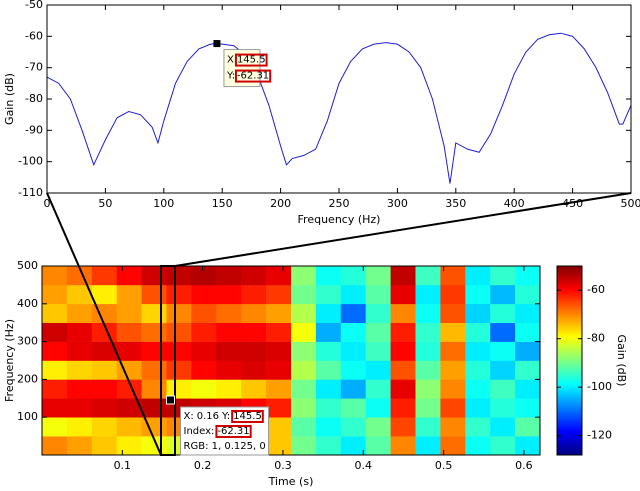 The height and width of the screenshot is (491, 640). I want to click on zoom-connector, so click(403, 229).